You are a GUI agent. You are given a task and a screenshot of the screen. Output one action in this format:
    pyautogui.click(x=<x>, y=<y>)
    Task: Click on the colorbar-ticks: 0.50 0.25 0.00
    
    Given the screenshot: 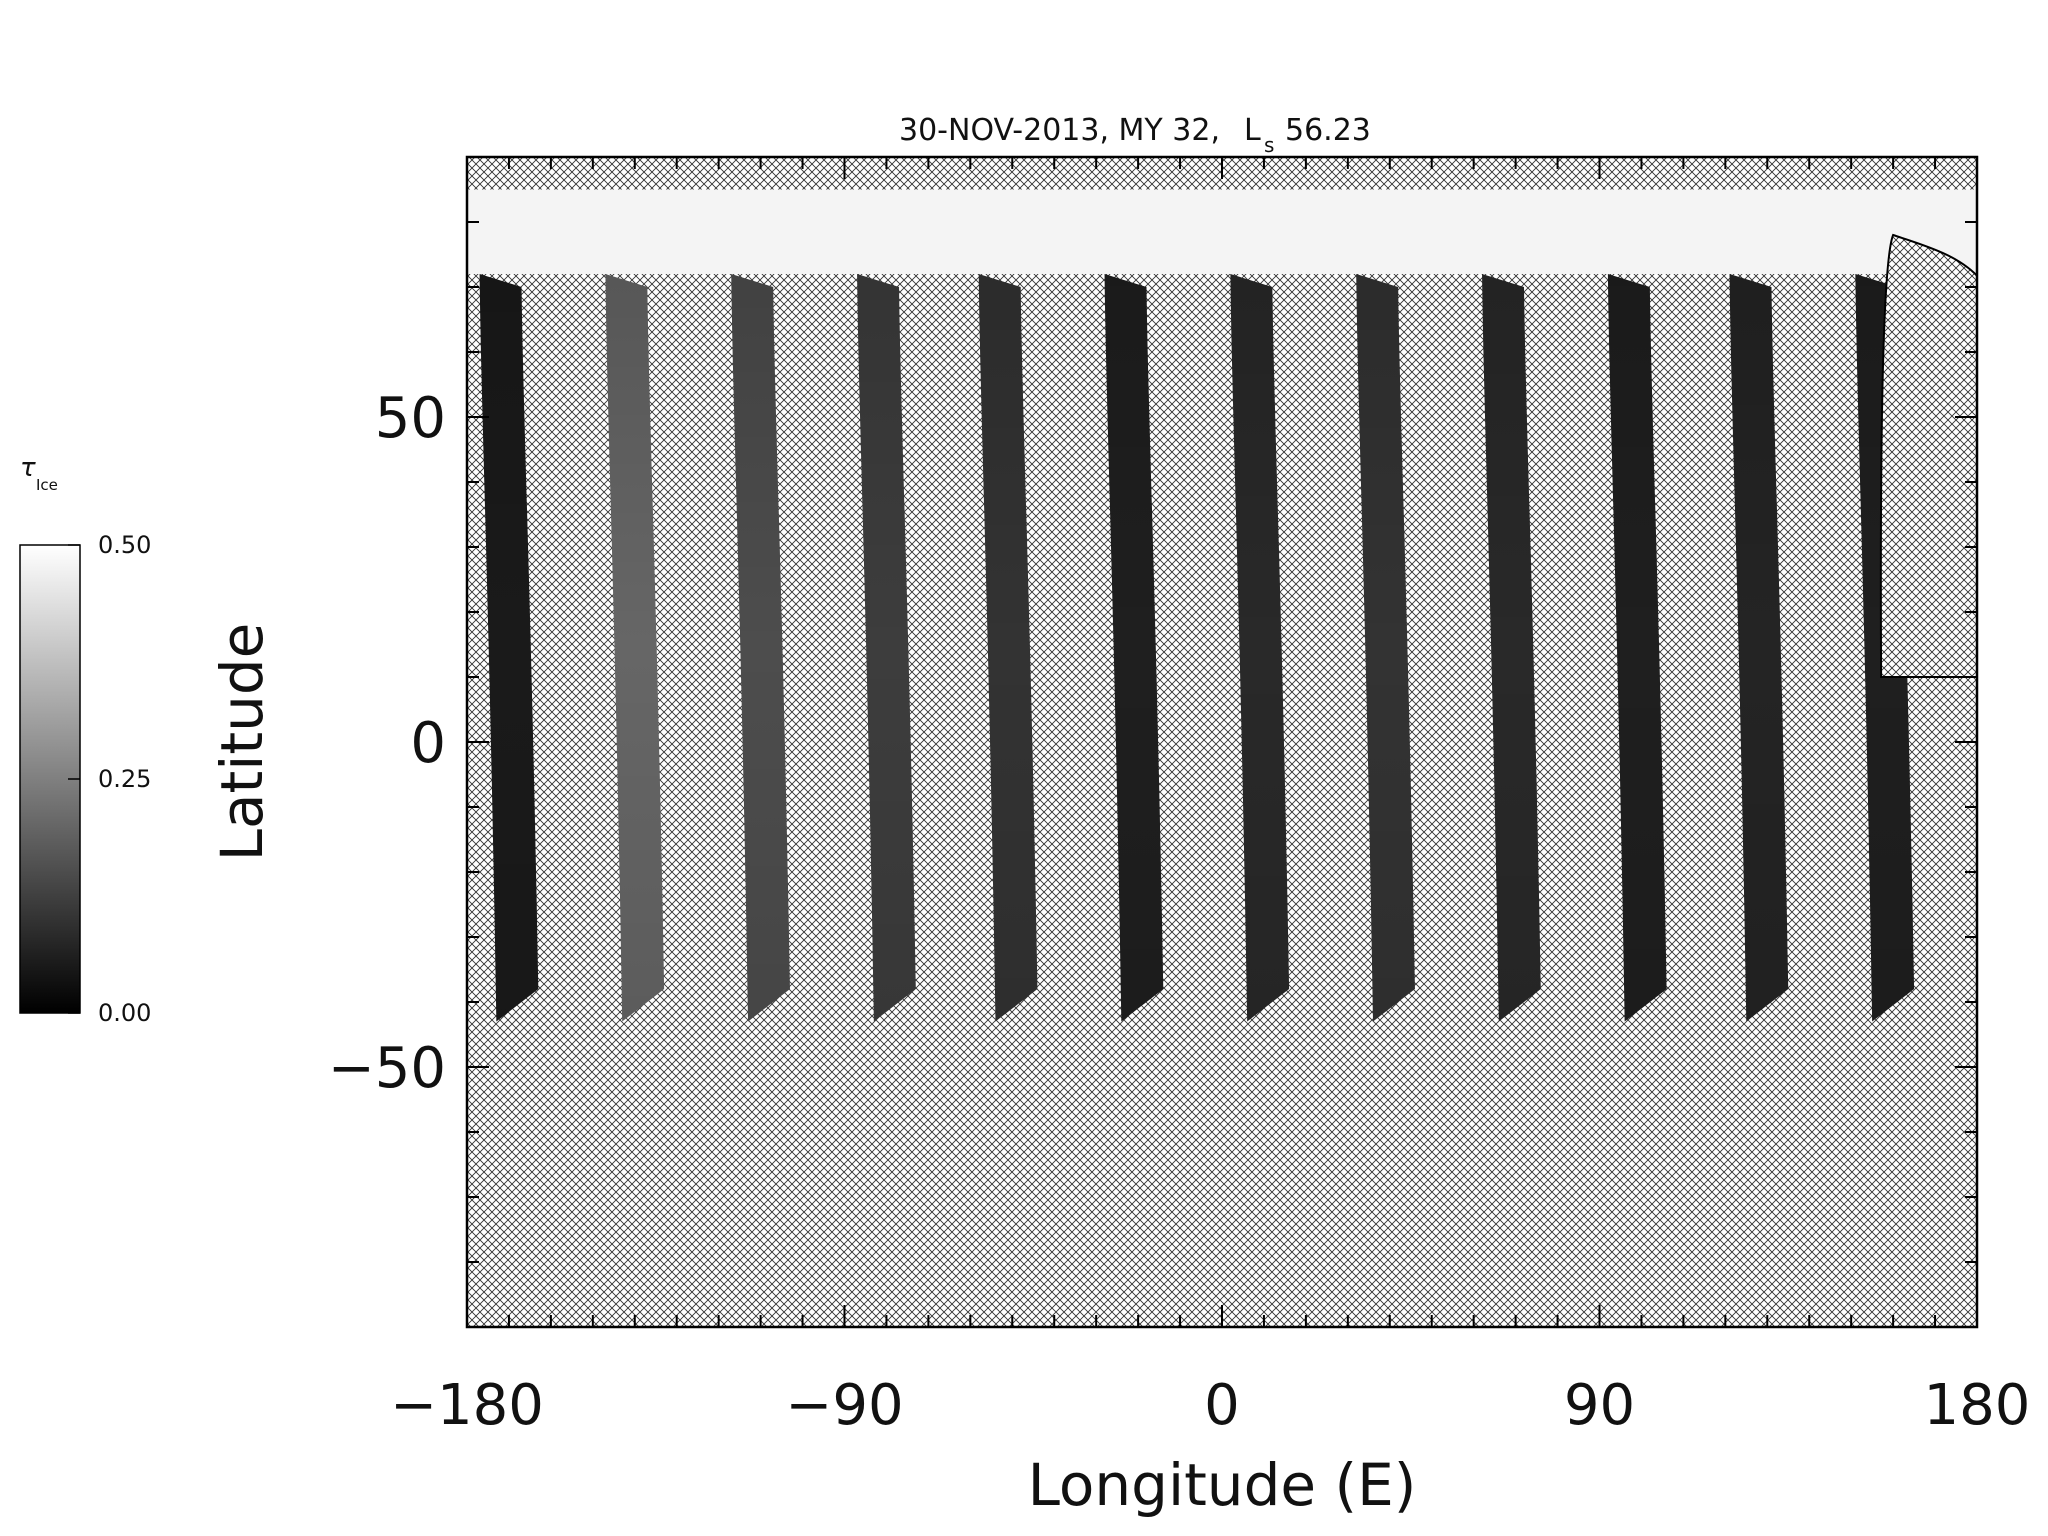 What is the action you would take?
    pyautogui.click(x=109, y=779)
    